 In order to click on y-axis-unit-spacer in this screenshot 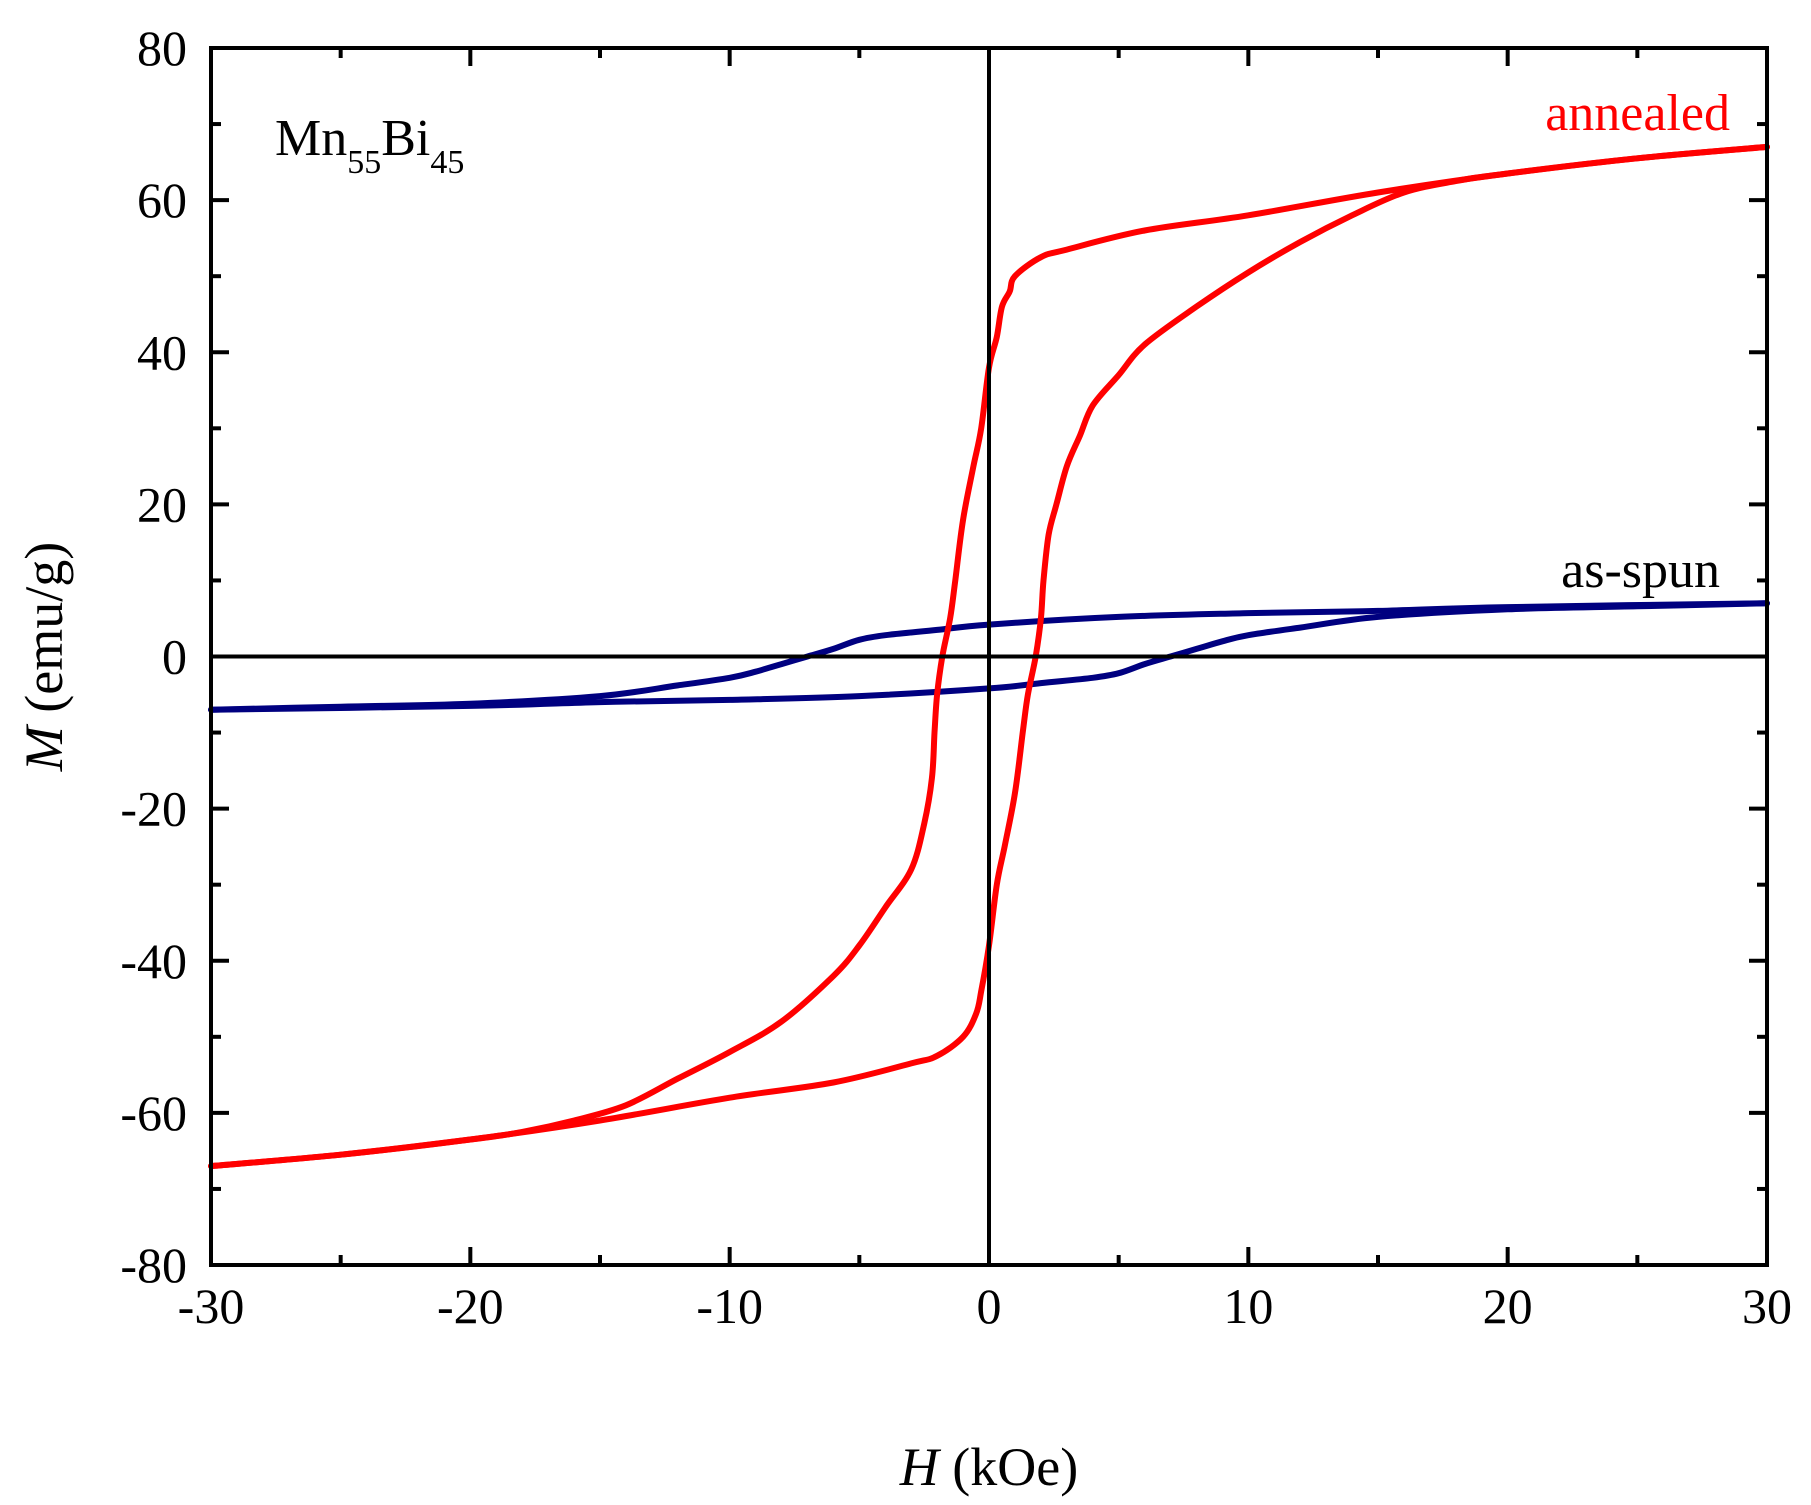, I will do `click(44, 720)`.